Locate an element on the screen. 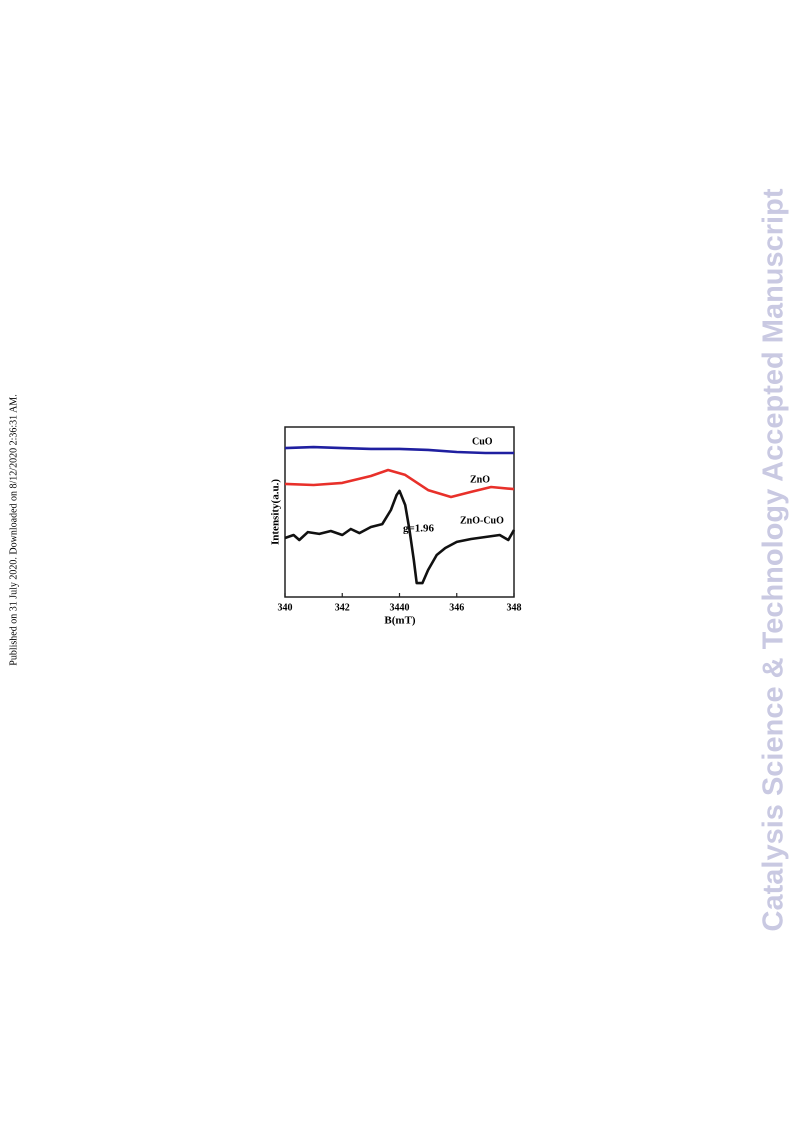  x-tick-label: 340 is located at coordinates (285, 607).